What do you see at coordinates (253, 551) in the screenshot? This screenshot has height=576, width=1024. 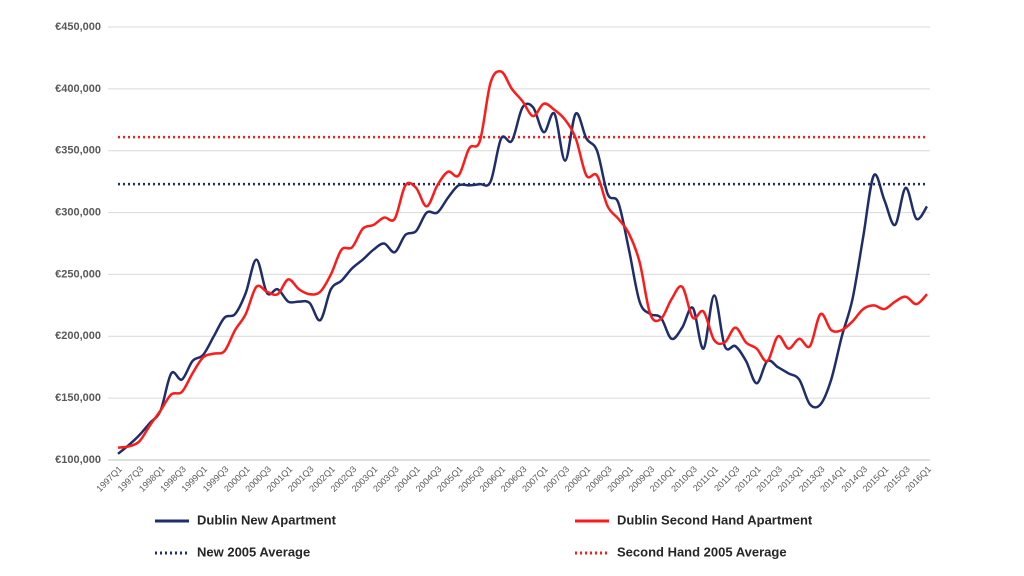 I see `legend-label: New 2005 Average` at bounding box center [253, 551].